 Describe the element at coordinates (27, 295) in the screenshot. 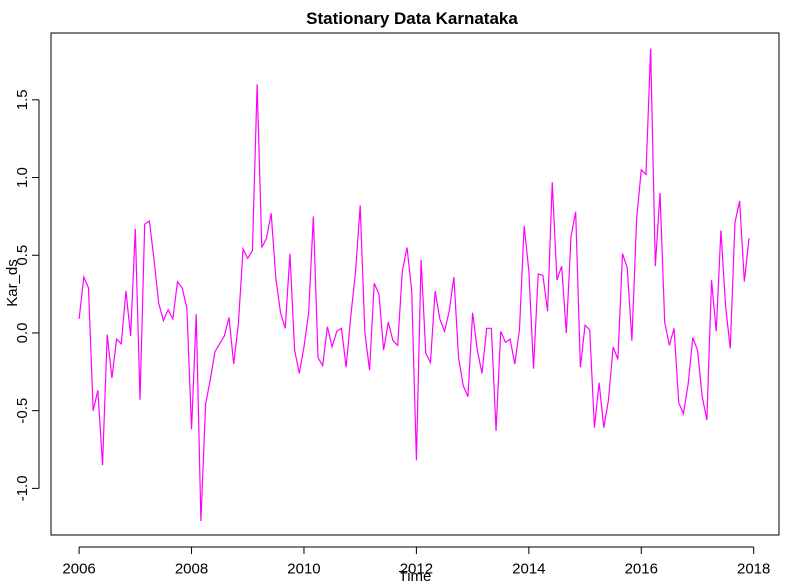

I see `y-axis: -1.0 -0.5 0.0 0.5 1.0 1.5` at that location.